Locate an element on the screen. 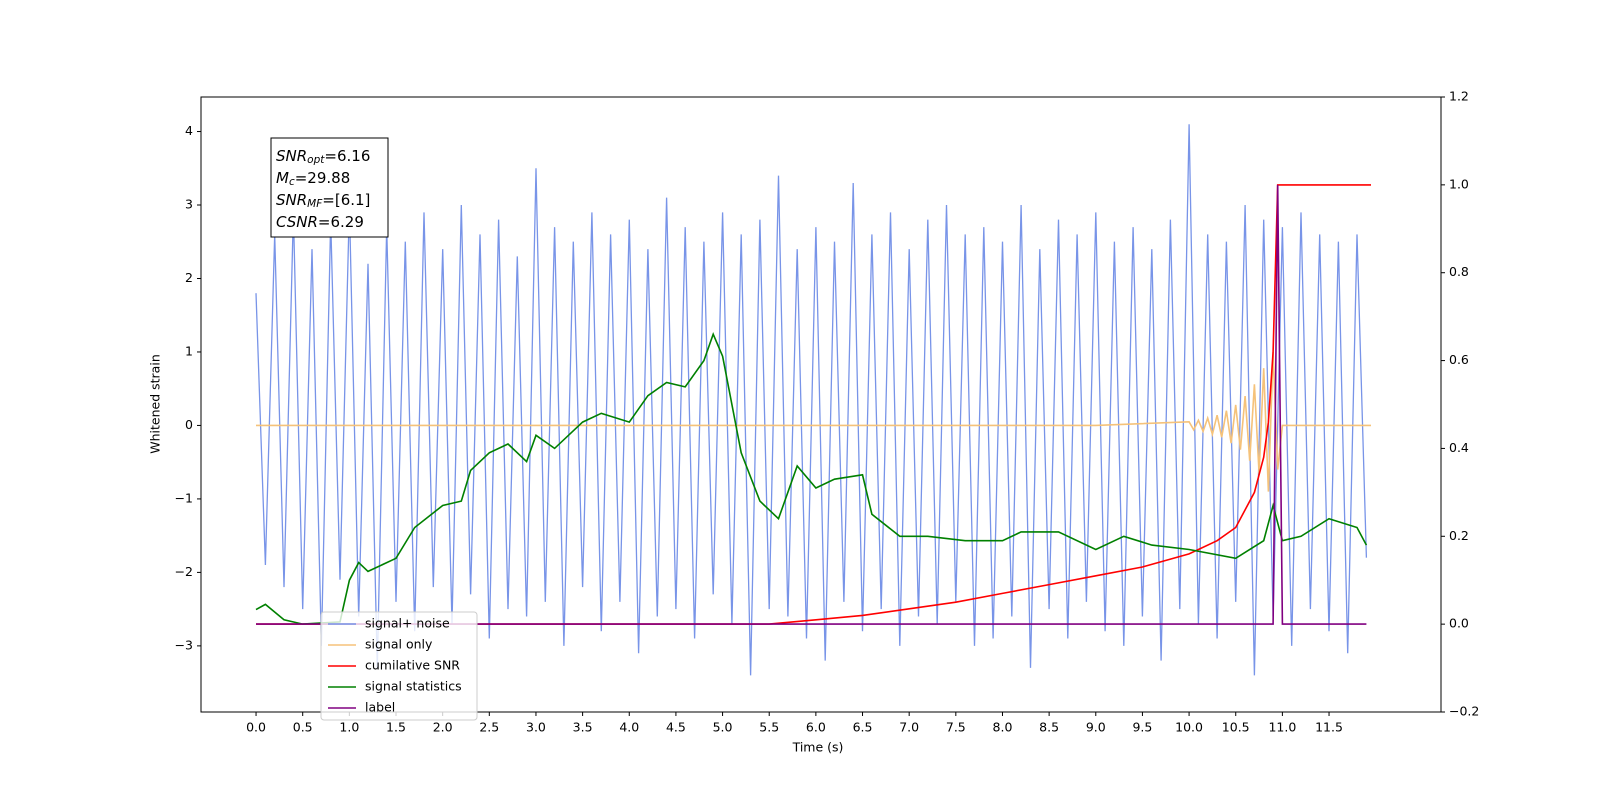 The image size is (1600, 800). x-tick-label: 2.5 is located at coordinates (489, 727).